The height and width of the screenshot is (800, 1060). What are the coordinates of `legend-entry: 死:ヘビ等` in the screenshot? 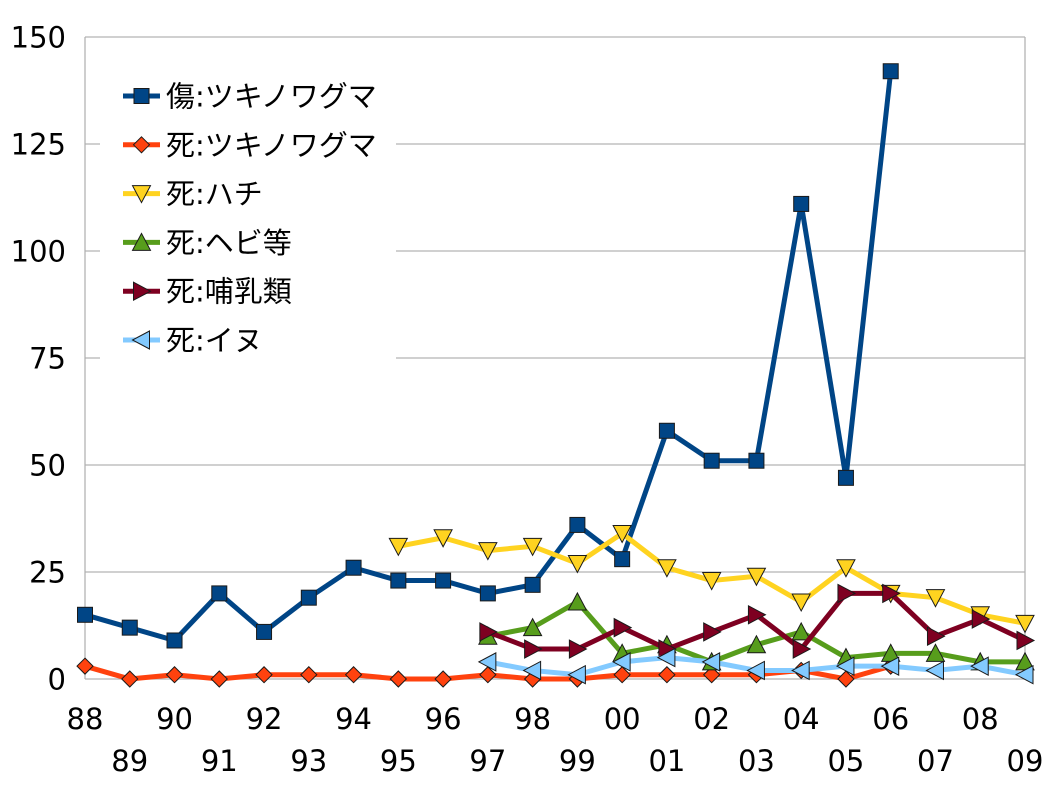 It's located at (207, 243).